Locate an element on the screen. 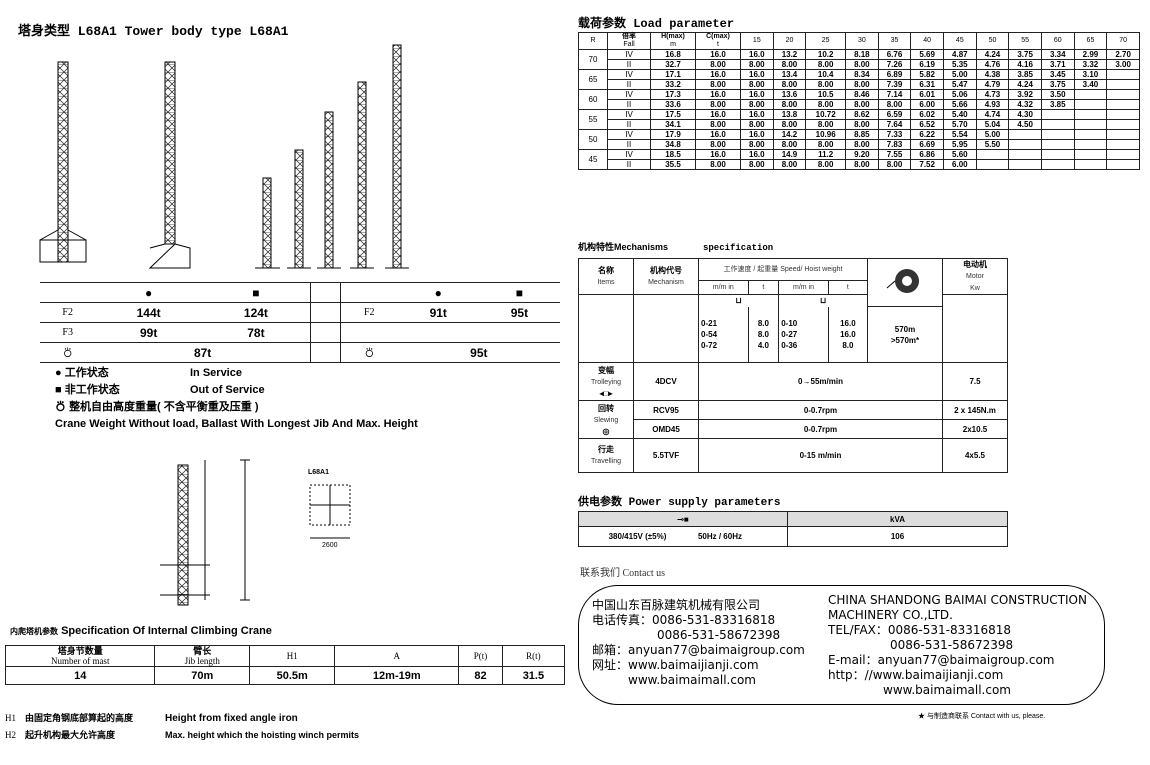 The image size is (1150, 765). cell: Travelling is located at coordinates (606, 461).